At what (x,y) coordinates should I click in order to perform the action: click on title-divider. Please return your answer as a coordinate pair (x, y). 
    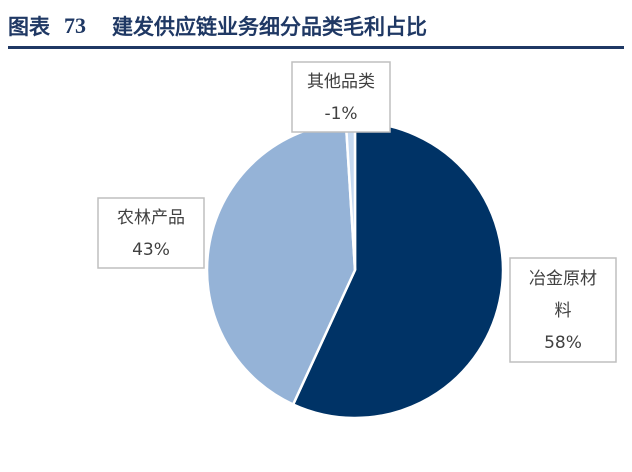
    Looking at the image, I should click on (316, 47).